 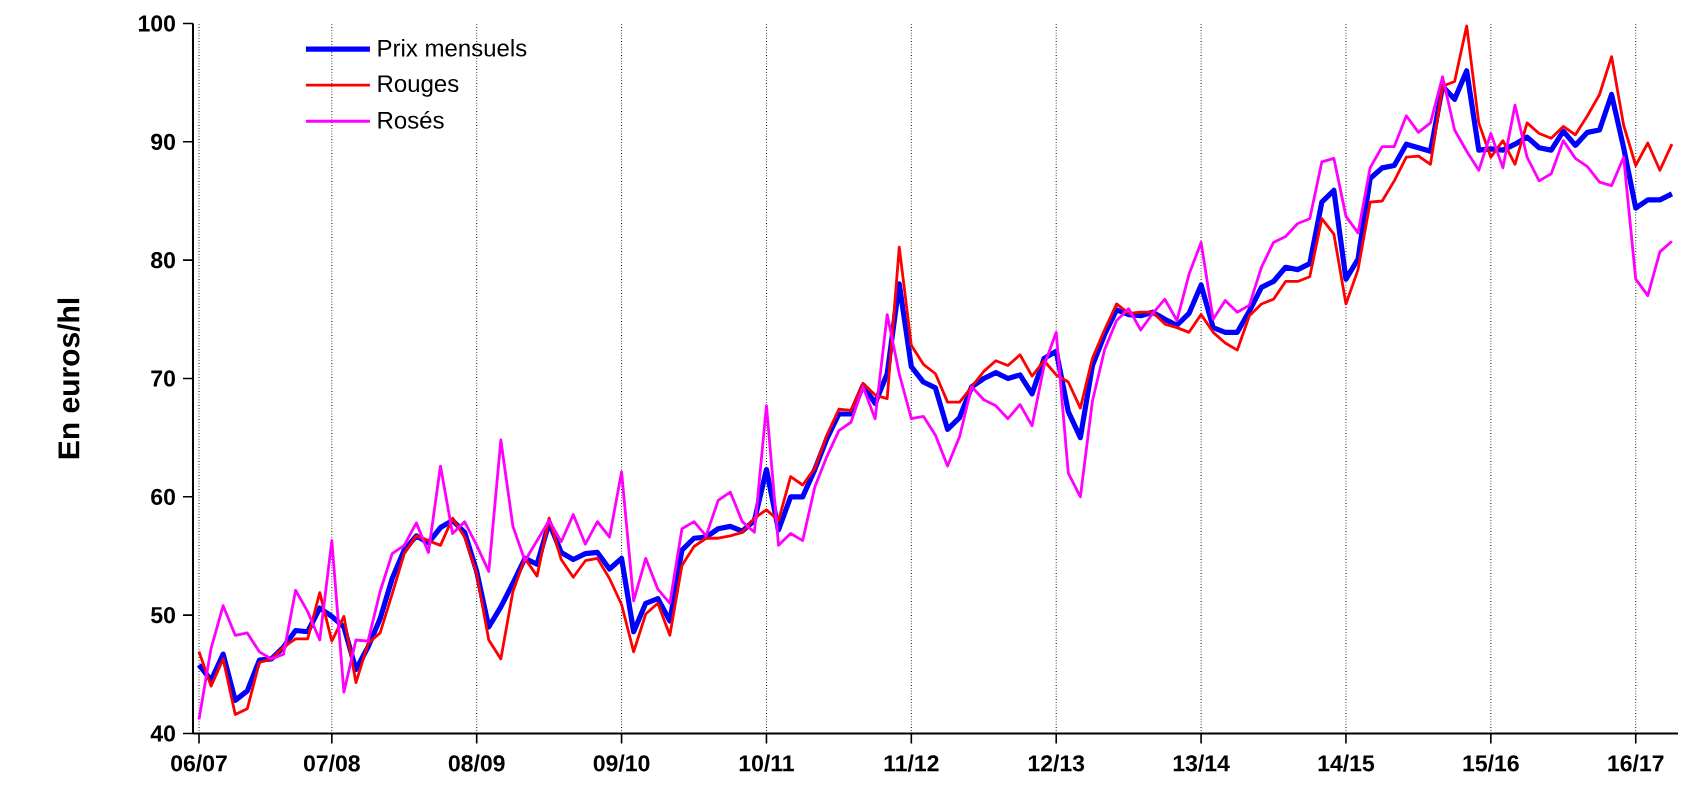 What do you see at coordinates (418, 86) in the screenshot?
I see `legend-label: Rouges` at bounding box center [418, 86].